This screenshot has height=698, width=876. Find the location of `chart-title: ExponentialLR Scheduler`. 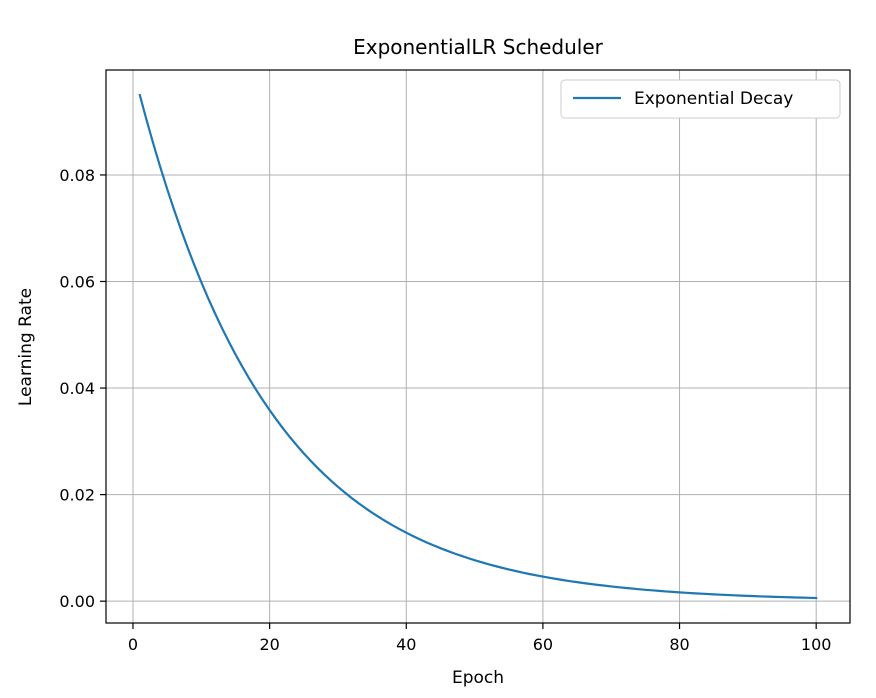

chart-title: ExponentialLR Scheduler is located at coordinates (478, 47).